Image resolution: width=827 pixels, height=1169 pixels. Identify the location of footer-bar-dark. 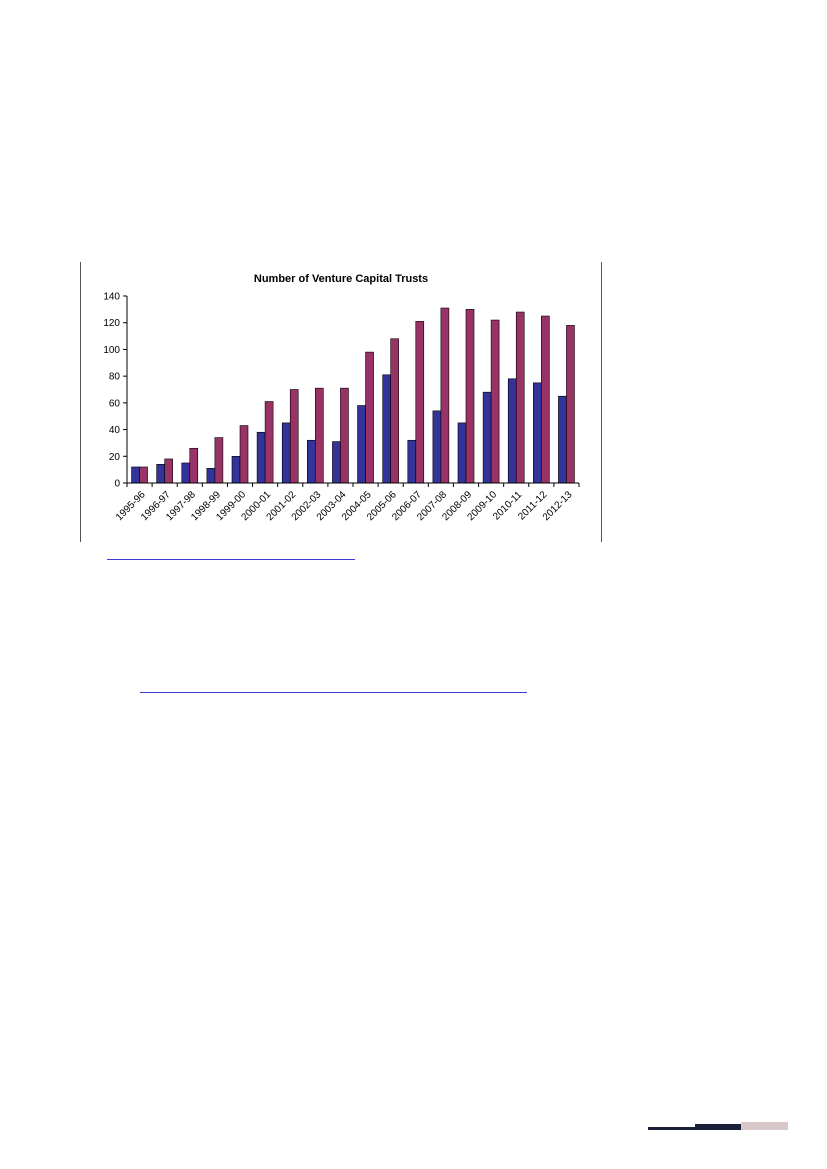
(718, 1127).